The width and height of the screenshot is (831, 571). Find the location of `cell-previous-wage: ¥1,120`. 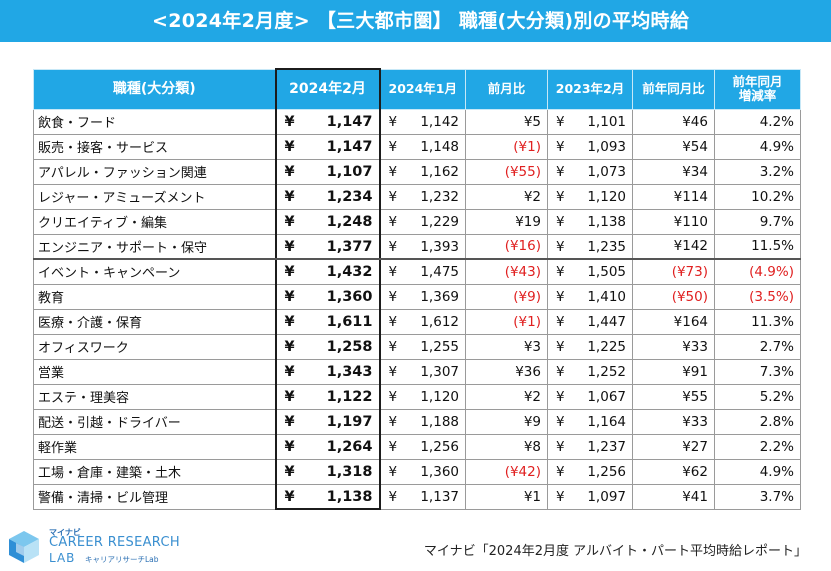

cell-previous-wage: ¥1,120 is located at coordinates (422, 396).